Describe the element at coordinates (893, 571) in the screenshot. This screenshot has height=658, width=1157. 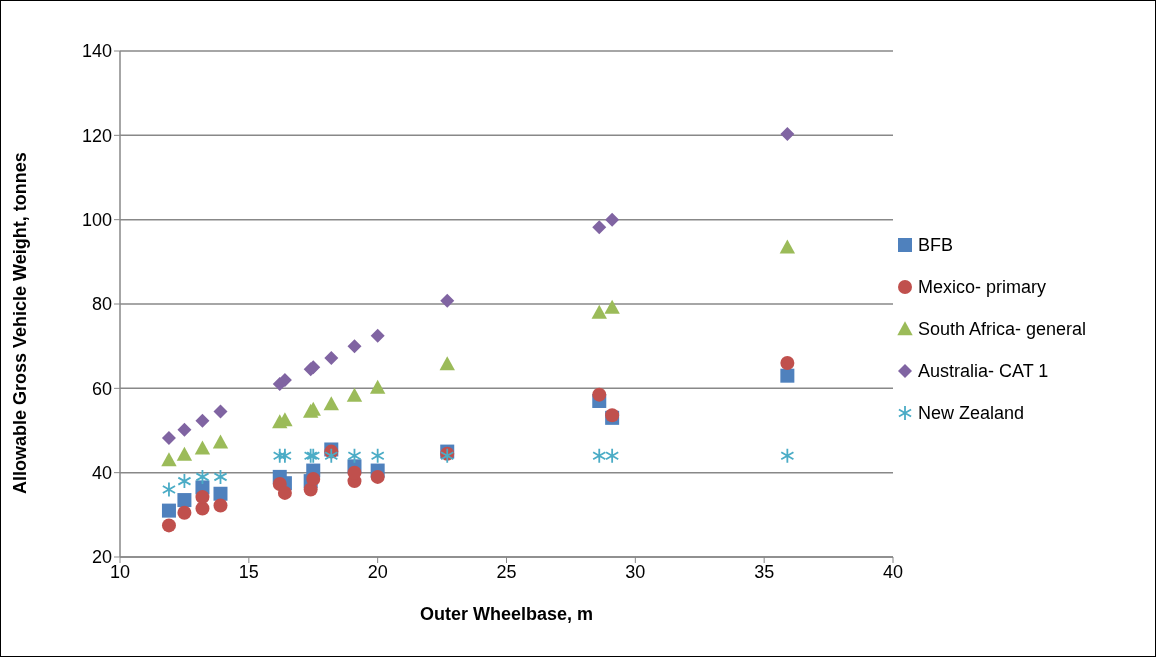
I see `x-tick-label: 40` at that location.